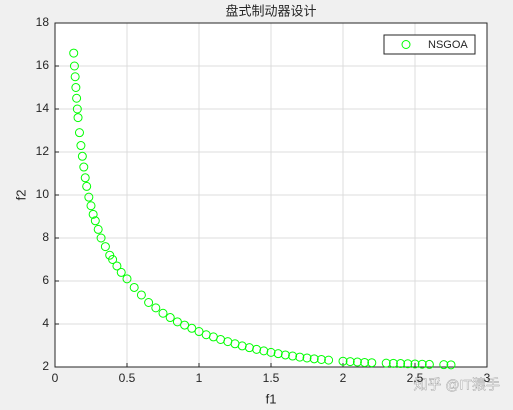  I want to click on x-tick-label: 0.5, so click(127, 378).